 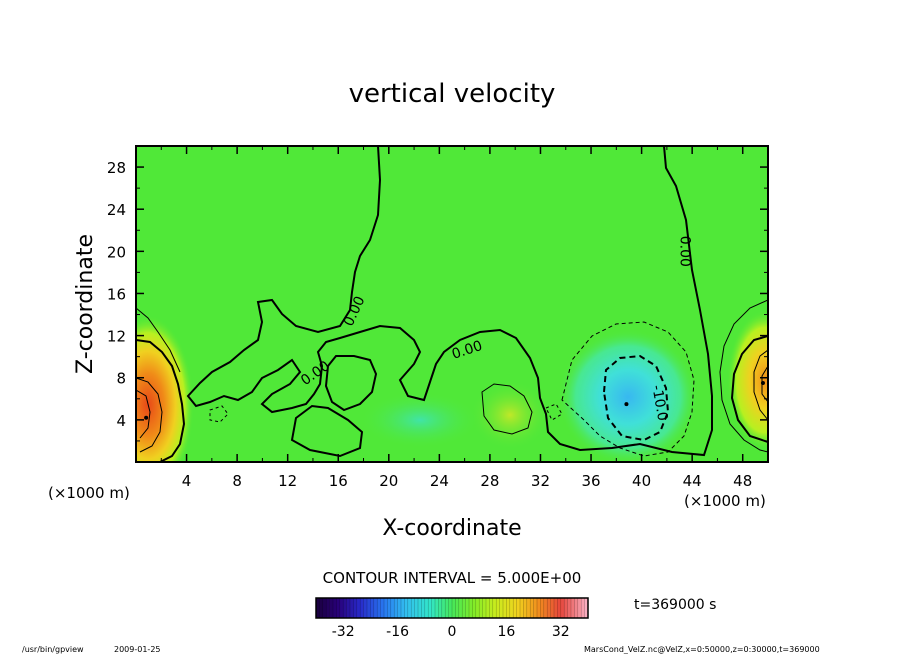 I want to click on colorbar-tick-label: -16, so click(x=397, y=632).